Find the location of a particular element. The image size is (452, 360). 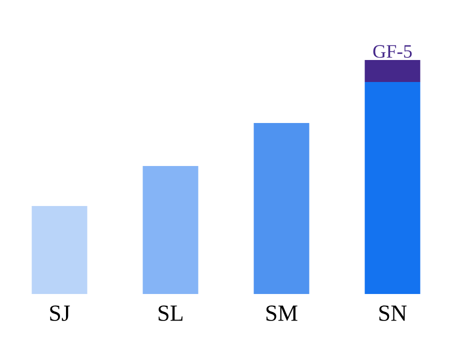

x-tick-label: SJ is located at coordinates (60, 313).